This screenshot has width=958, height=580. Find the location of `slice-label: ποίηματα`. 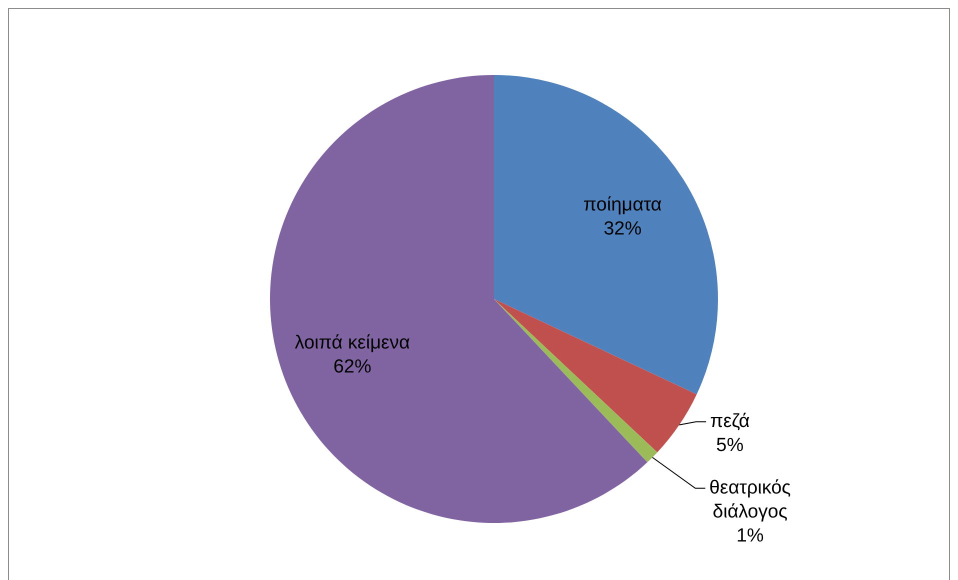

slice-label: ποίηματα is located at coordinates (622, 205).